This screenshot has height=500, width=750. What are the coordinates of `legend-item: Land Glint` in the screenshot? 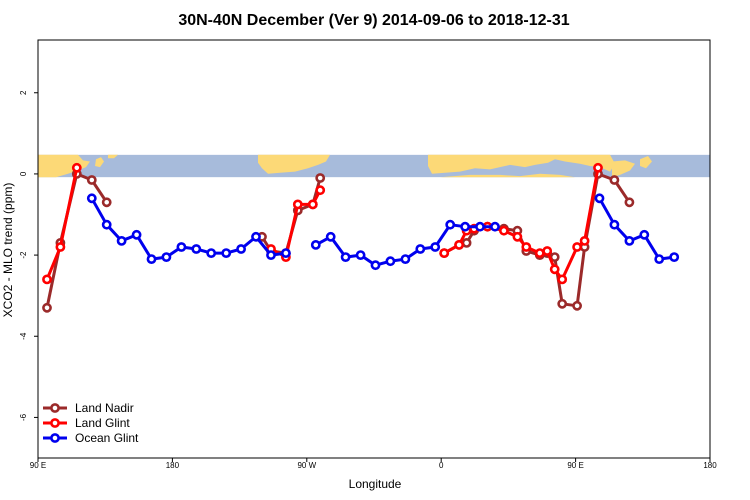 It's located at (86, 423).